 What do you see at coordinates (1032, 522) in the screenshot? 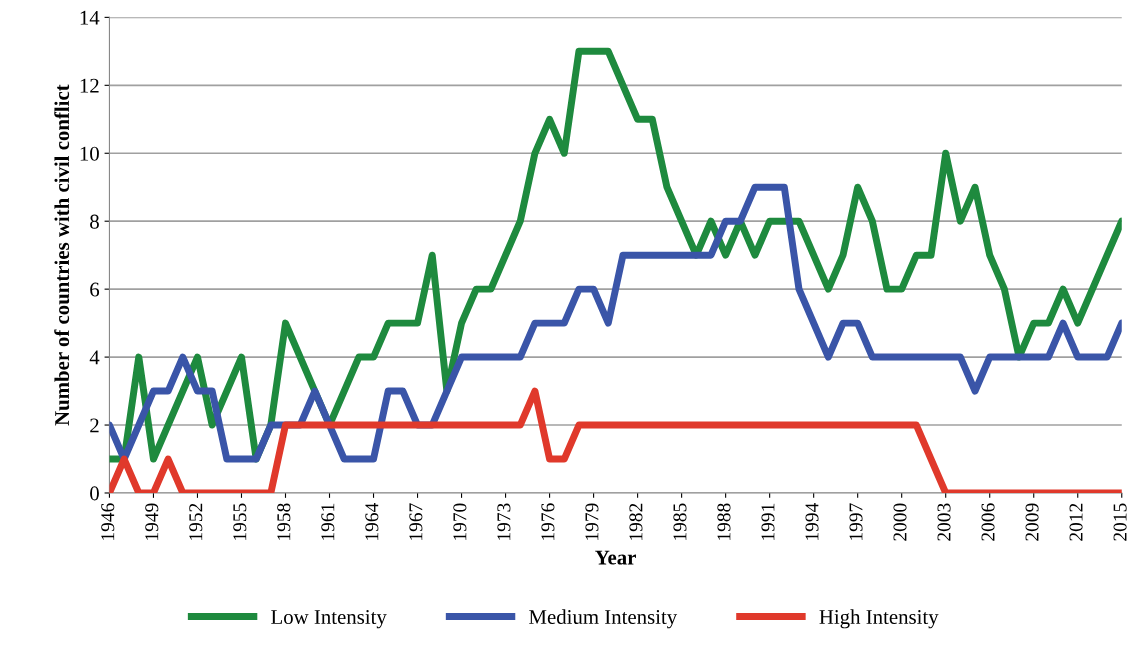
I see `x-tick-label: 2009` at bounding box center [1032, 522].